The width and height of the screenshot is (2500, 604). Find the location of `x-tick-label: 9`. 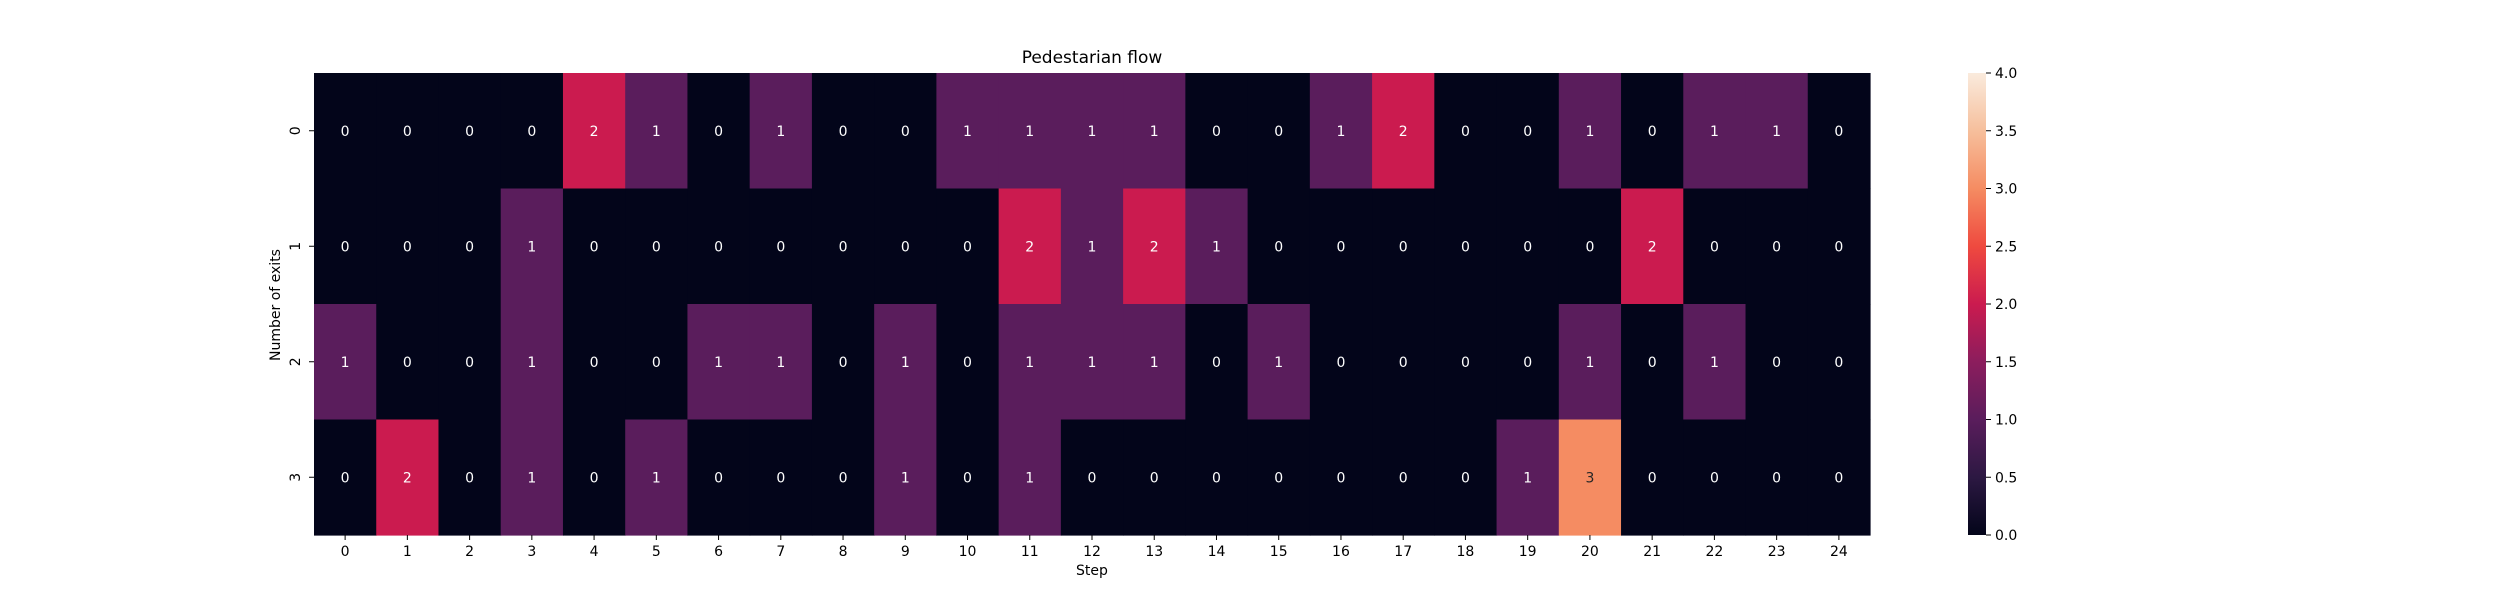

x-tick-label: 9 is located at coordinates (905, 552).